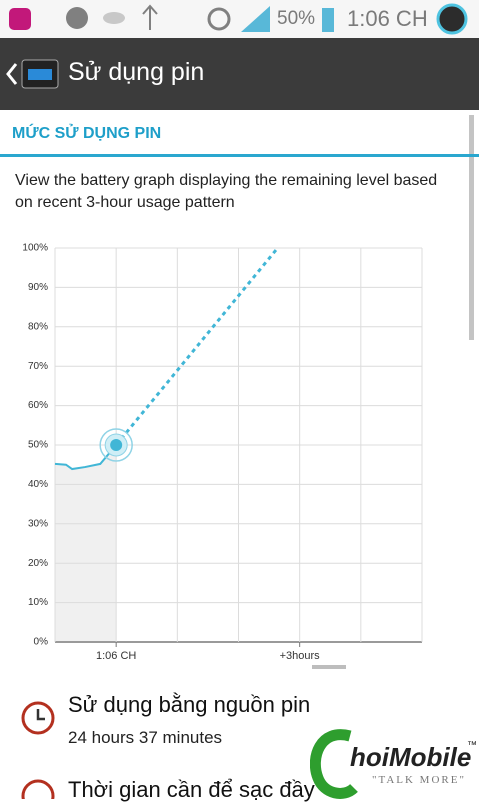 The image size is (479, 803). Describe the element at coordinates (38, 484) in the screenshot. I see `y-tick-label: 40%` at that location.